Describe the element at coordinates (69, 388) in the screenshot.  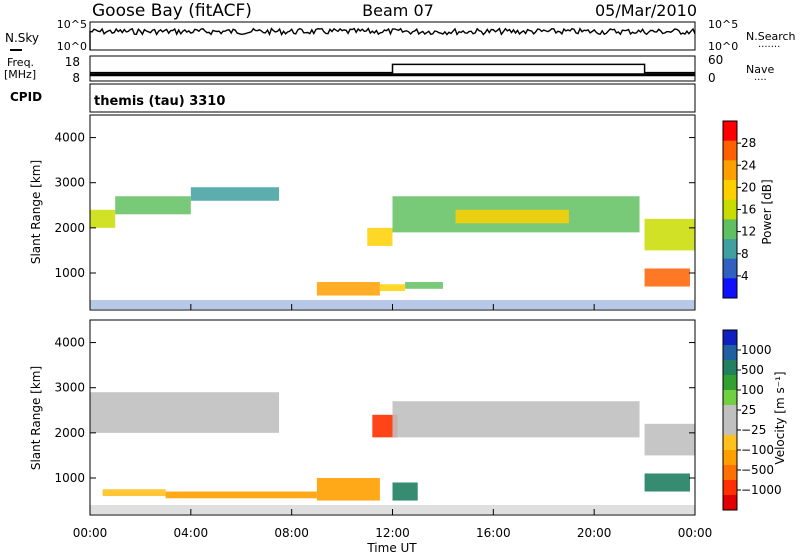
I see `velocity-ytick-tick-label: 3000` at that location.